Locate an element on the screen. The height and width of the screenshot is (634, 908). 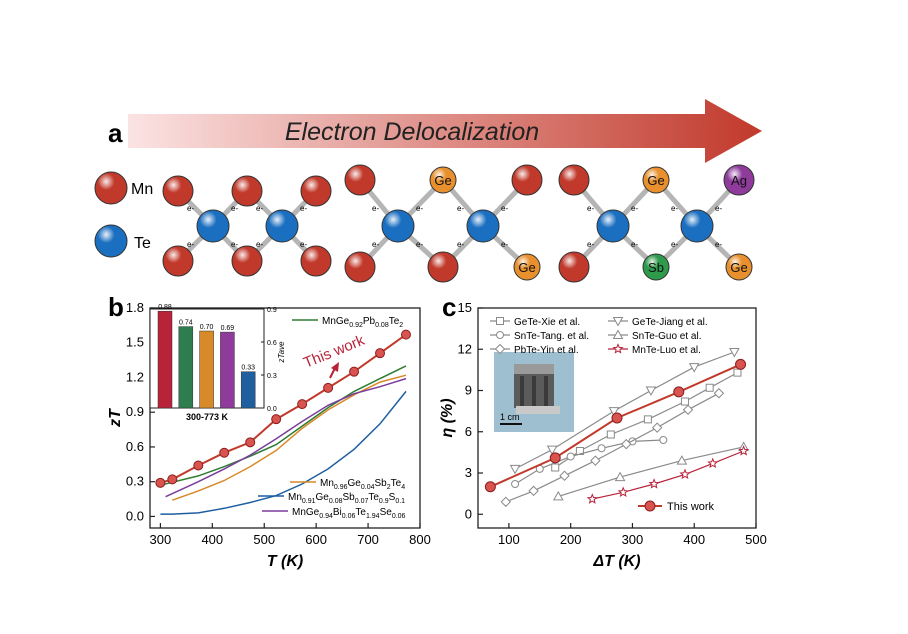
atom-label: Ag is located at coordinates (739, 180).